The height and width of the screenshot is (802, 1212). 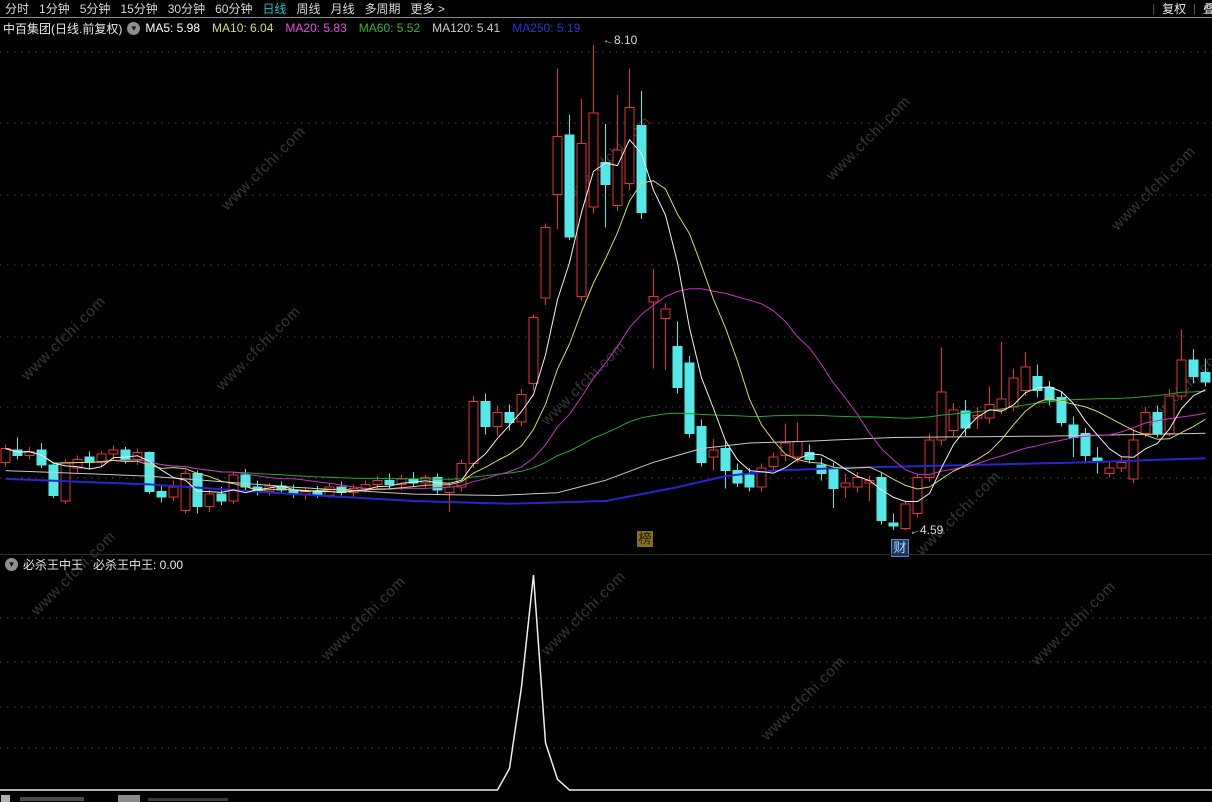 I want to click on stock-title: 中百集团(日线.前复权), so click(x=63, y=28).